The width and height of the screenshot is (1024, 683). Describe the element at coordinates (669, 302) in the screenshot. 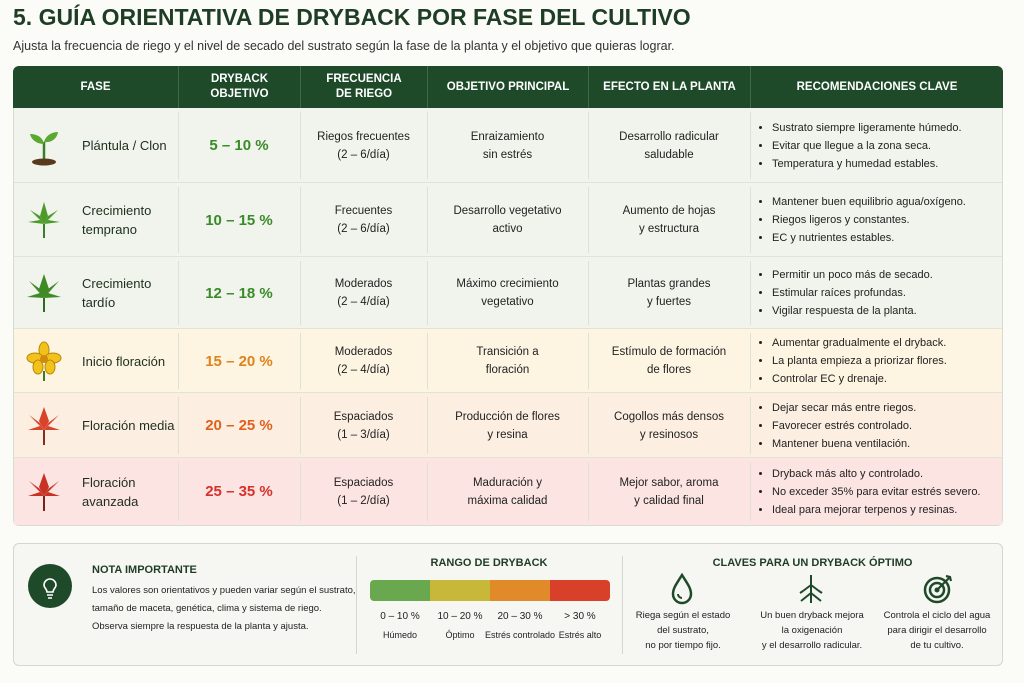

I see `effect-line: y fuertes` at that location.